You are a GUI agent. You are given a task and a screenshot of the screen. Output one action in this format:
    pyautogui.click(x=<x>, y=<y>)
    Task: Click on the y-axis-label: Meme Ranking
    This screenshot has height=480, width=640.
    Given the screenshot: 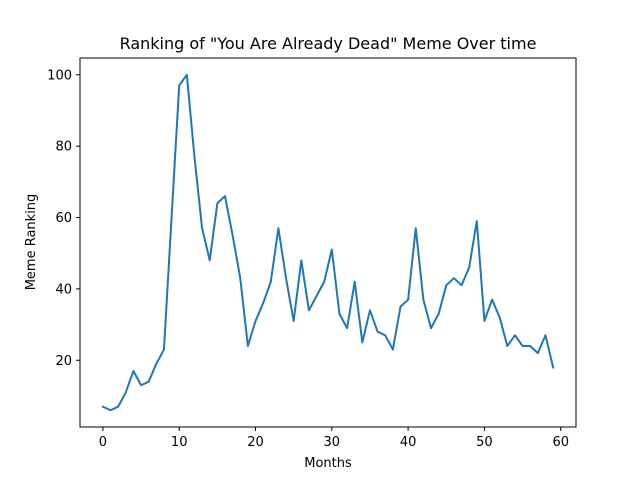 What is the action you would take?
    pyautogui.click(x=31, y=242)
    